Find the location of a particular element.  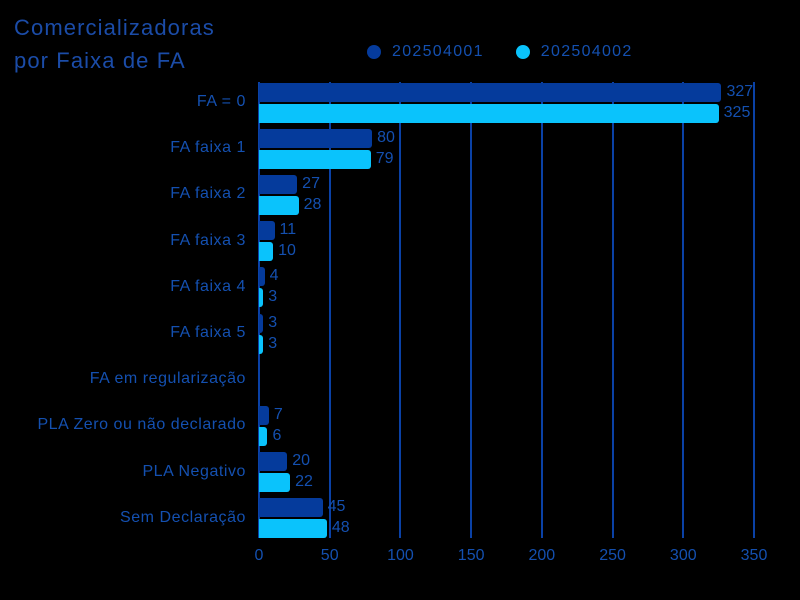

bar-value-label: 4 is located at coordinates (274, 276).